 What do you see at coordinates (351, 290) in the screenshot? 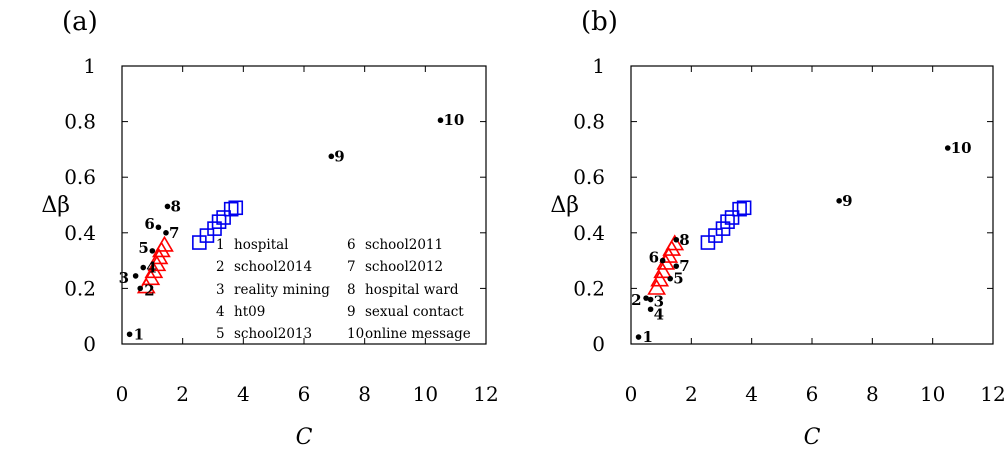
I see `legend-number: 8` at bounding box center [351, 290].